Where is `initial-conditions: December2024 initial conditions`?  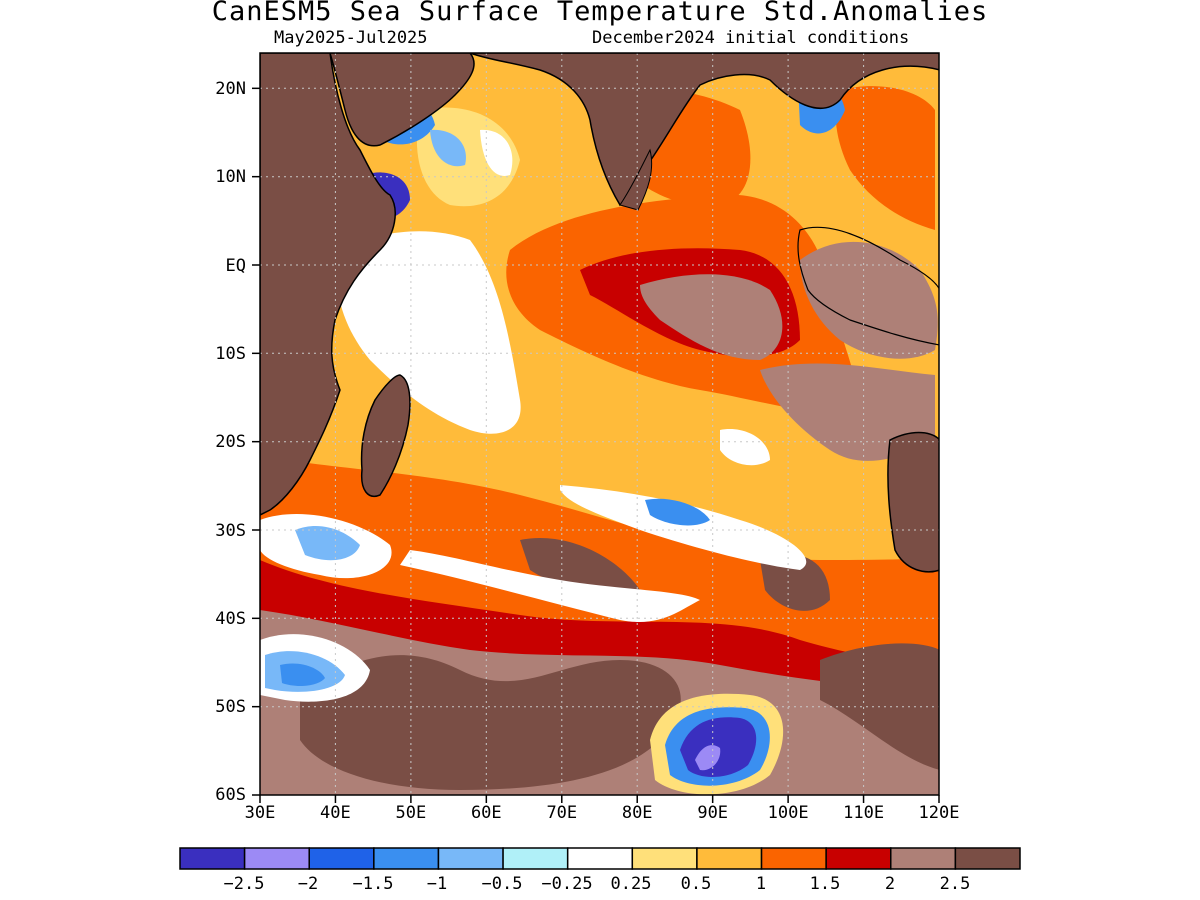
initial-conditions: December2024 initial conditions is located at coordinates (751, 38).